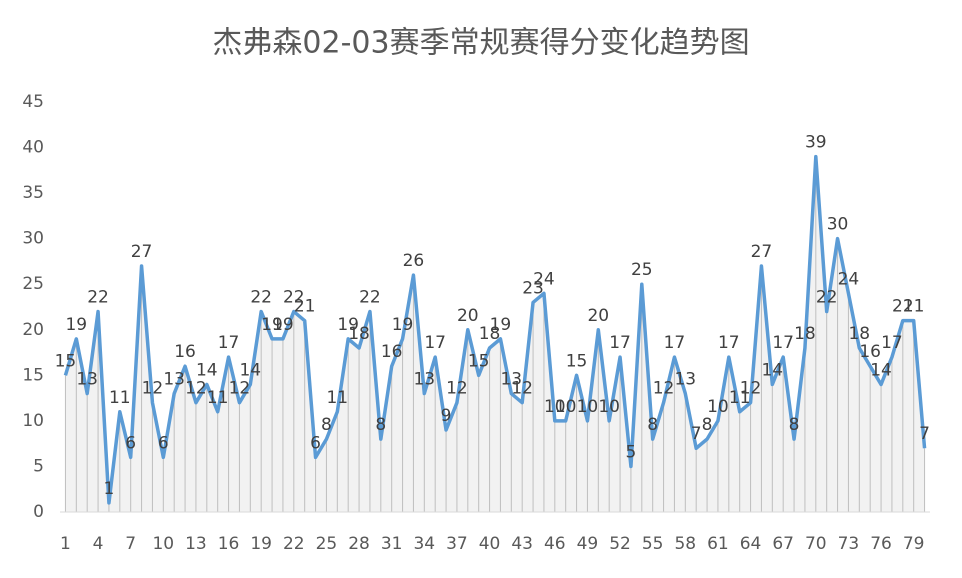  Describe the element at coordinates (261, 544) in the screenshot. I see `x-tick-label: 19` at that location.